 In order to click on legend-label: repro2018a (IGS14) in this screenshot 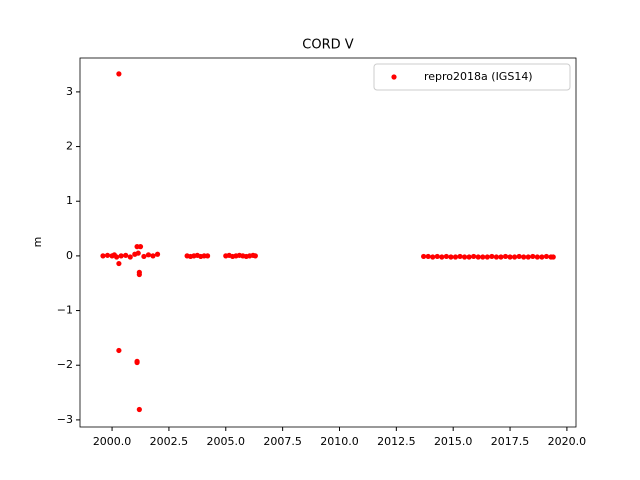, I will do `click(478, 76)`.